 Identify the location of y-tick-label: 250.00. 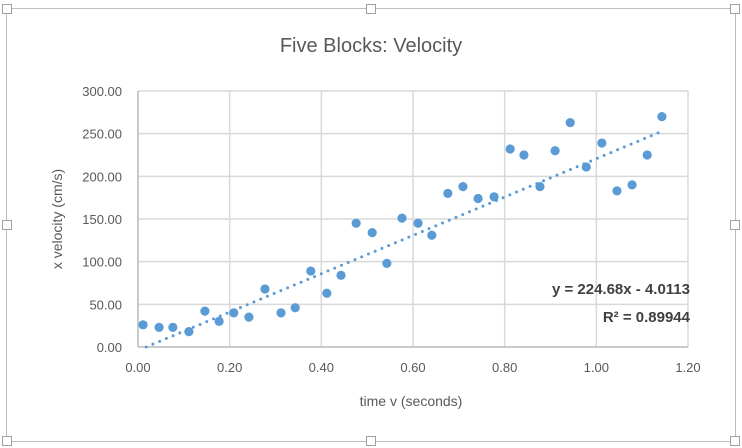
(102, 134).